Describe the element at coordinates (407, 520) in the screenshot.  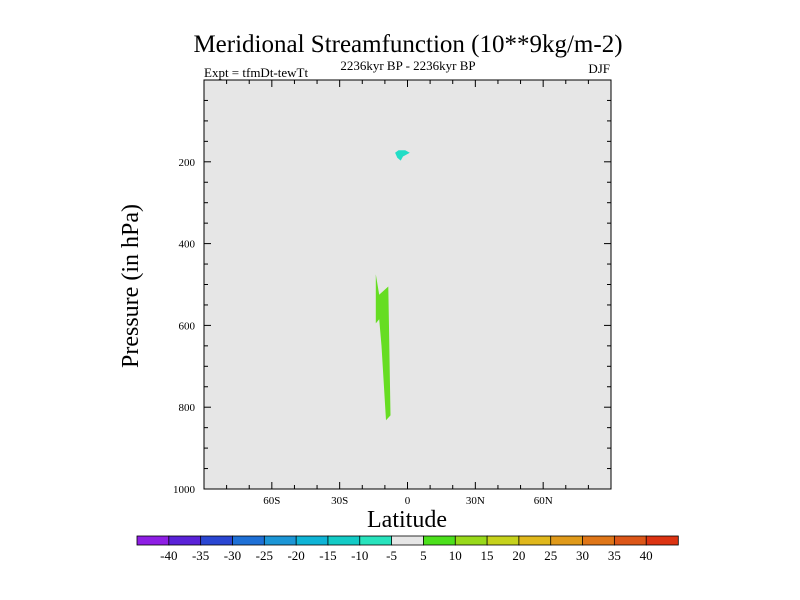
I see `x-axis-label: Latitude` at that location.